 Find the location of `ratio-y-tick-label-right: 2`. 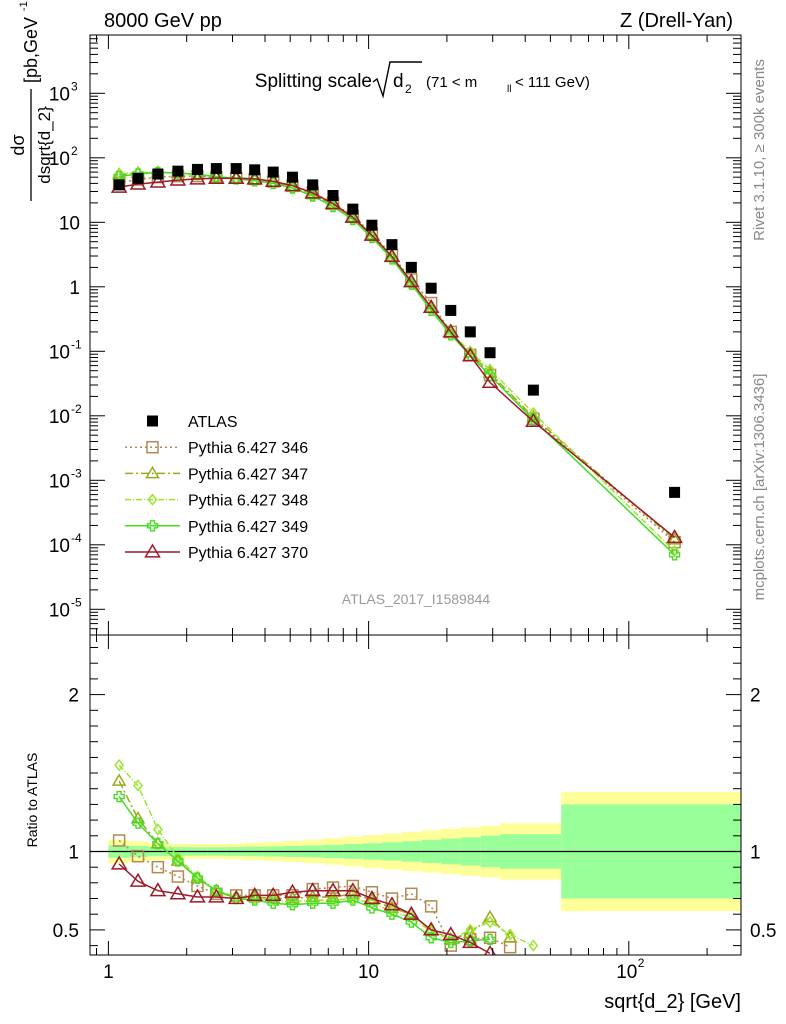

ratio-y-tick-label-right: 2 is located at coordinates (755, 696).